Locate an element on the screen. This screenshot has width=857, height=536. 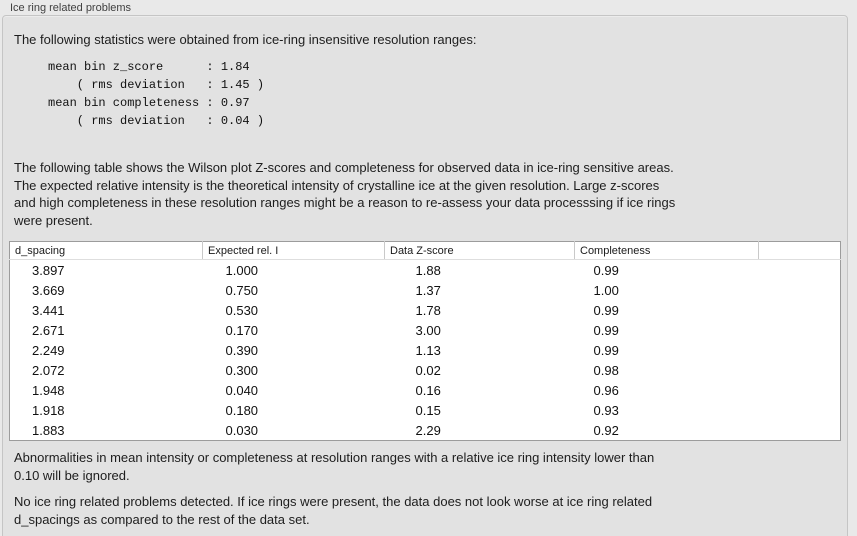
table-cell: 0.02 is located at coordinates (428, 370).